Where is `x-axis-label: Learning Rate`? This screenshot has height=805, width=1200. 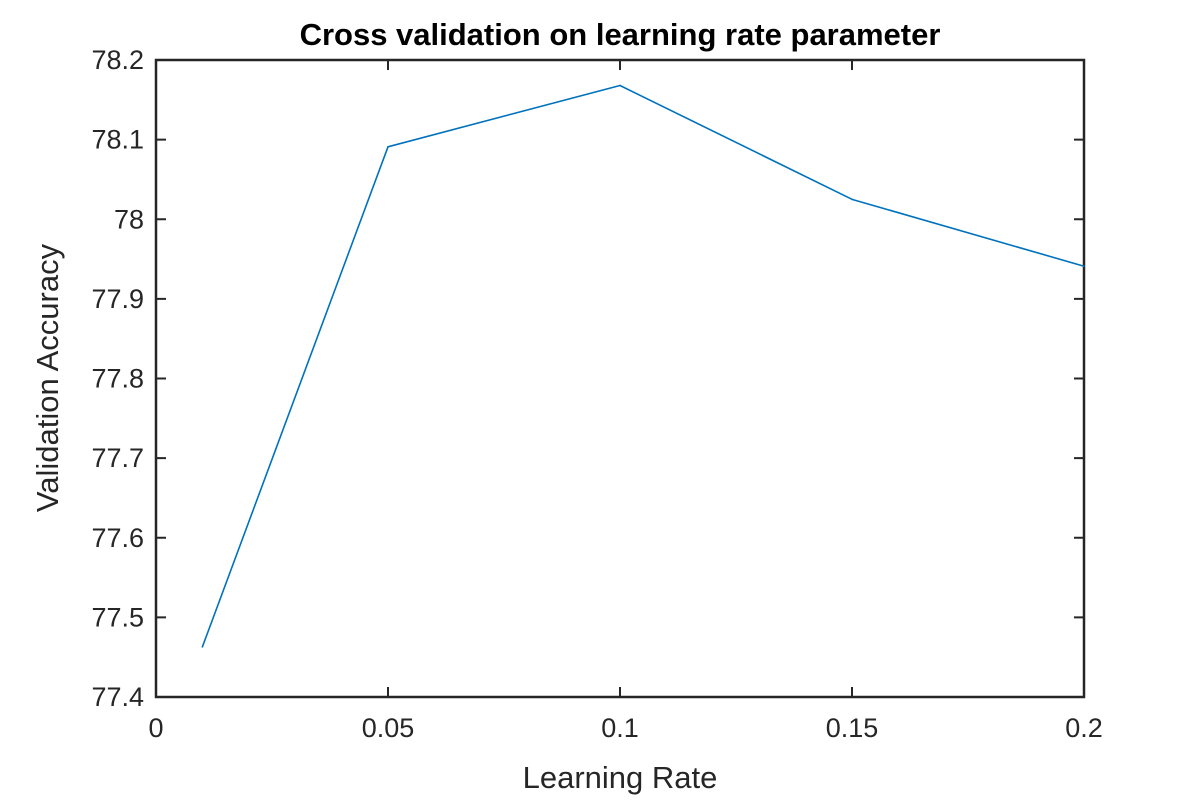 x-axis-label: Learning Rate is located at coordinates (620, 777).